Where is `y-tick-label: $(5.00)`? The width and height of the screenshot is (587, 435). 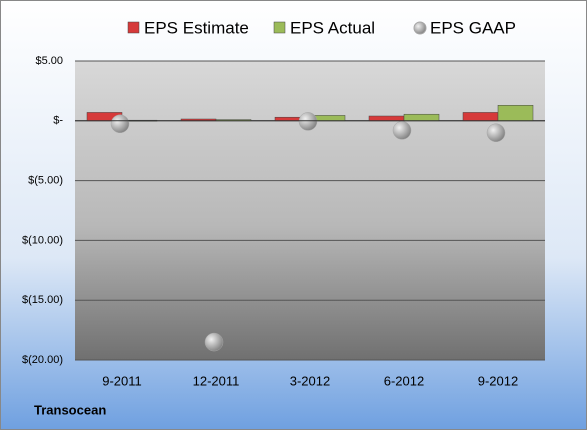
y-tick-label: $(5.00) is located at coordinates (45, 181).